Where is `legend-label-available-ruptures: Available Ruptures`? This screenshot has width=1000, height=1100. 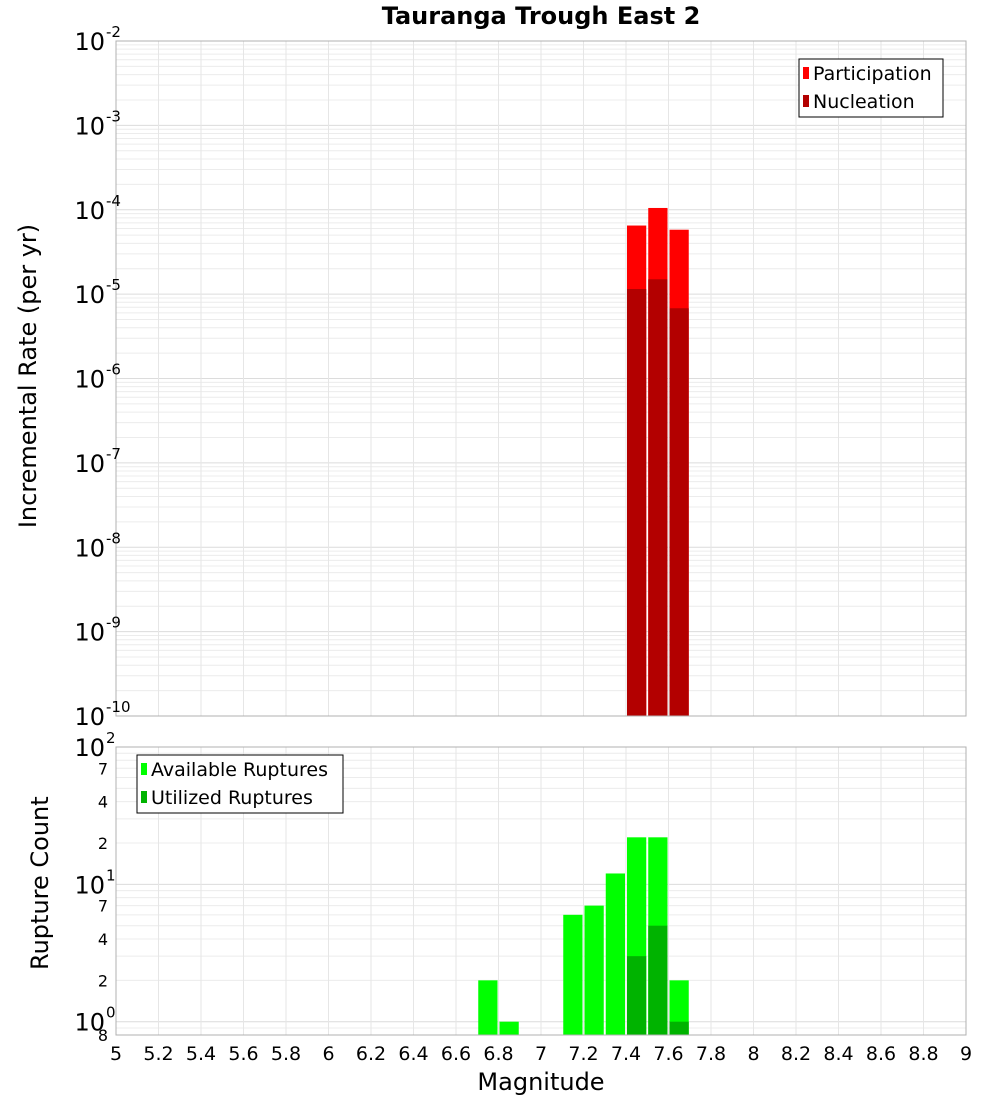
legend-label-available-ruptures: Available Ruptures is located at coordinates (239, 770).